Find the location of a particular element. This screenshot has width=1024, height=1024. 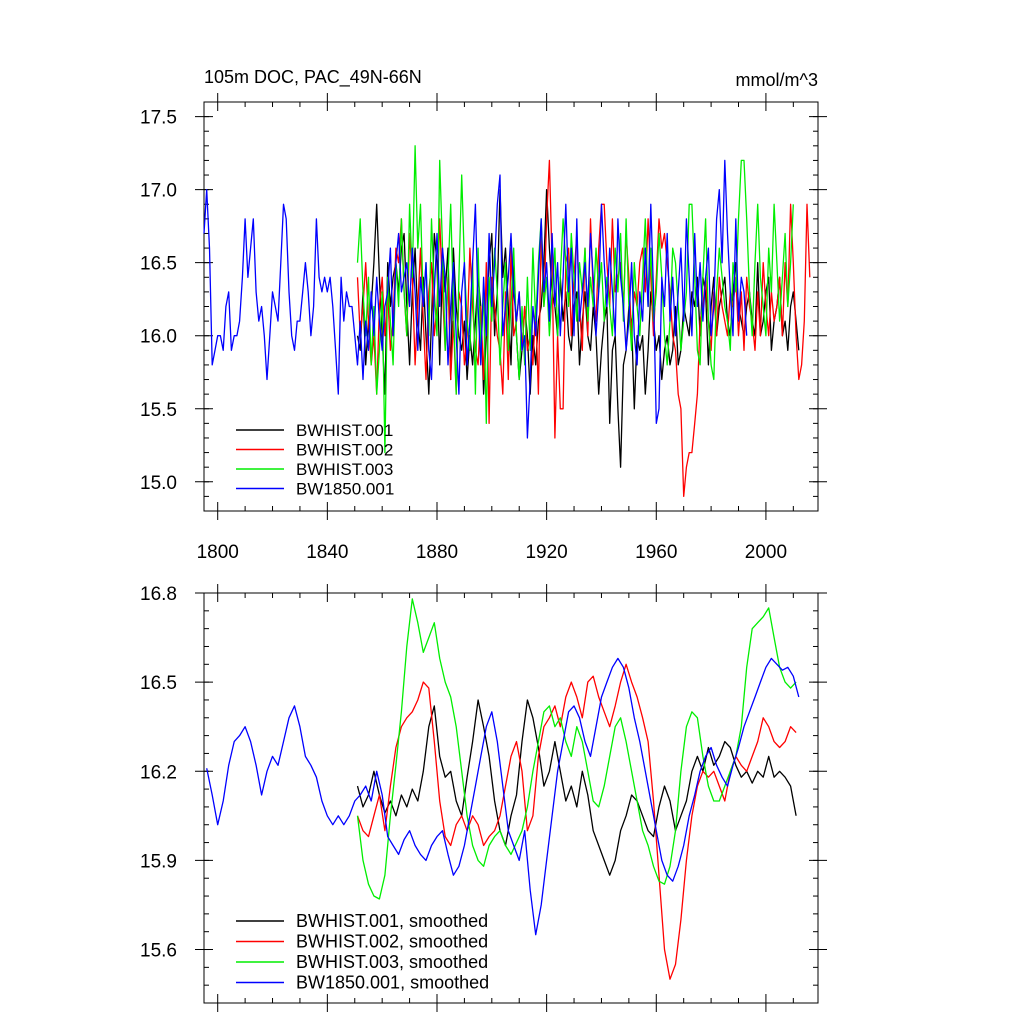

x-tick-label: 1880 is located at coordinates (437, 552).